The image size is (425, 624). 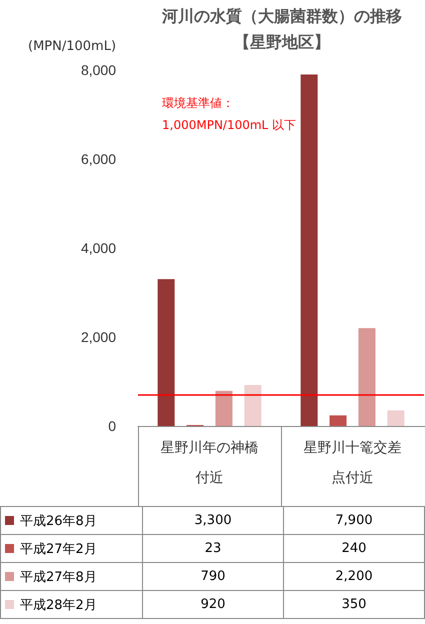 I want to click on data-label: 240, so click(x=354, y=548).